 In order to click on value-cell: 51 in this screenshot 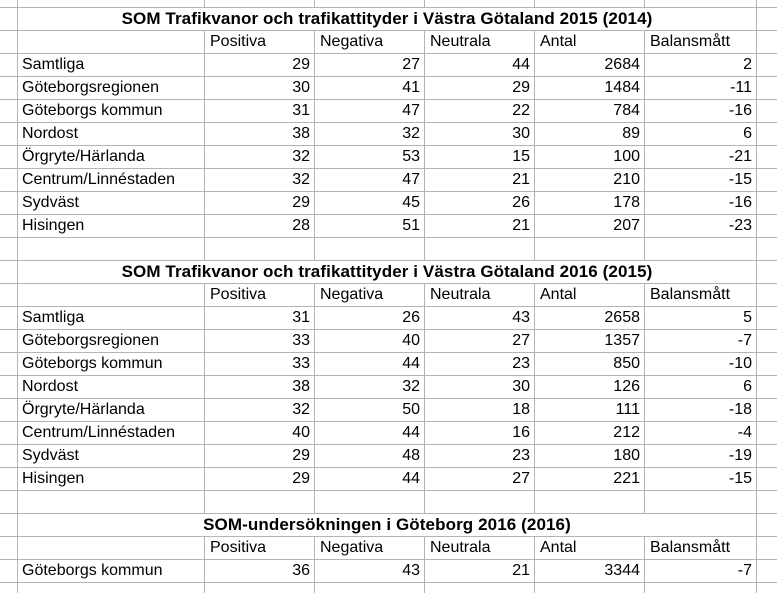, I will do `click(370, 226)`.